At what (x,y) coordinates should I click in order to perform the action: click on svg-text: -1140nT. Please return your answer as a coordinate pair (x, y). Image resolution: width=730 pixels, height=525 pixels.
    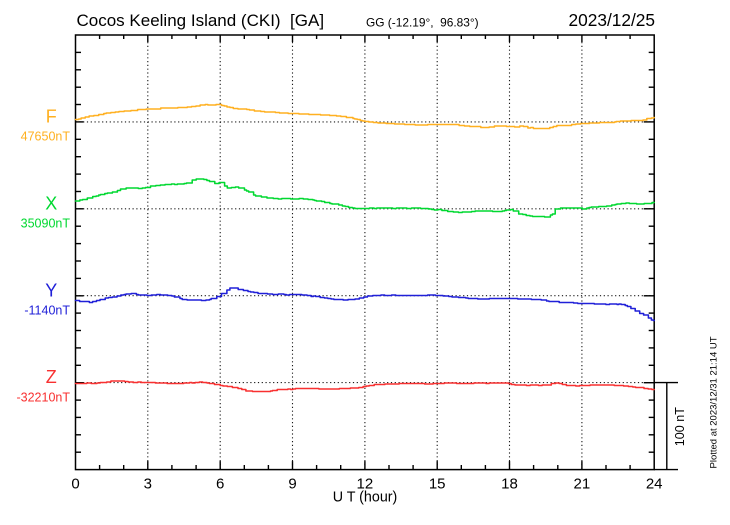
    Looking at the image, I should click on (47, 310).